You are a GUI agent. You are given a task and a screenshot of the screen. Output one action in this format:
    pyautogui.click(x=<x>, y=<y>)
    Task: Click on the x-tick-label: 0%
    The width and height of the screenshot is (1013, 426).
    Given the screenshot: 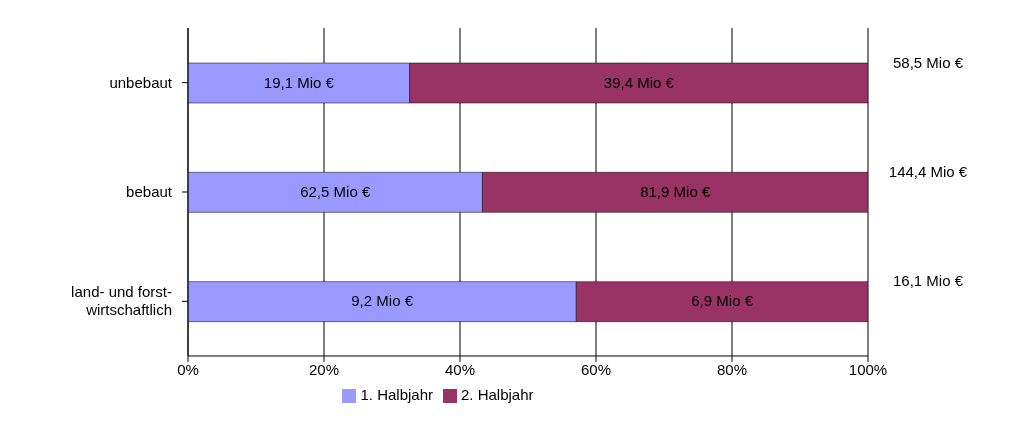 What is the action you would take?
    pyautogui.click(x=188, y=369)
    